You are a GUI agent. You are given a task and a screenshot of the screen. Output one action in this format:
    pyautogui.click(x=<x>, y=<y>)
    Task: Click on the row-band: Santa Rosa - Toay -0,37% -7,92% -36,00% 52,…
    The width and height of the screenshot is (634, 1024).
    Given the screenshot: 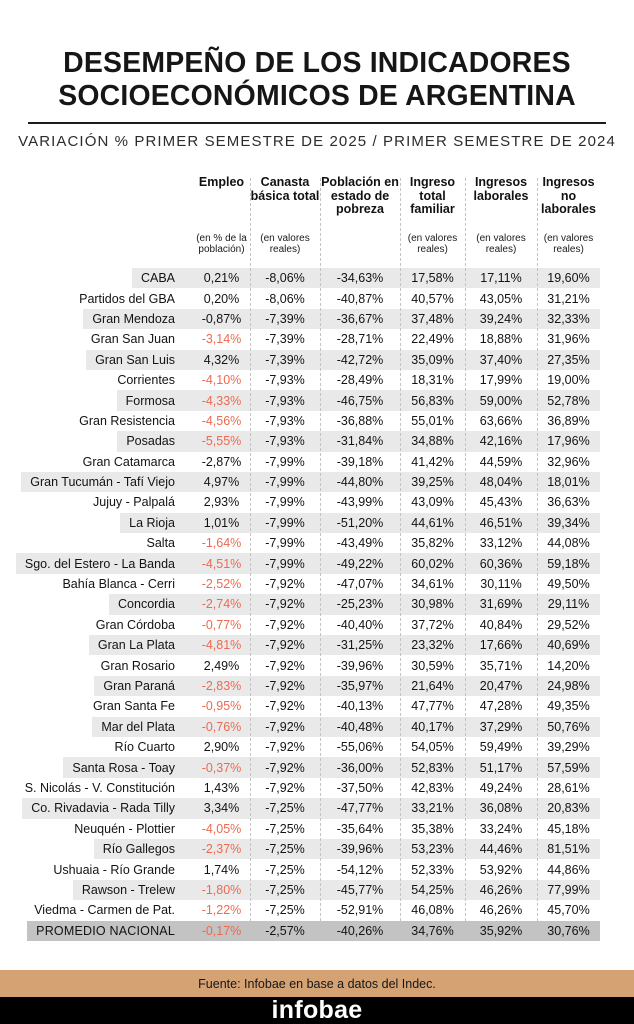 What is the action you would take?
    pyautogui.click(x=331, y=767)
    